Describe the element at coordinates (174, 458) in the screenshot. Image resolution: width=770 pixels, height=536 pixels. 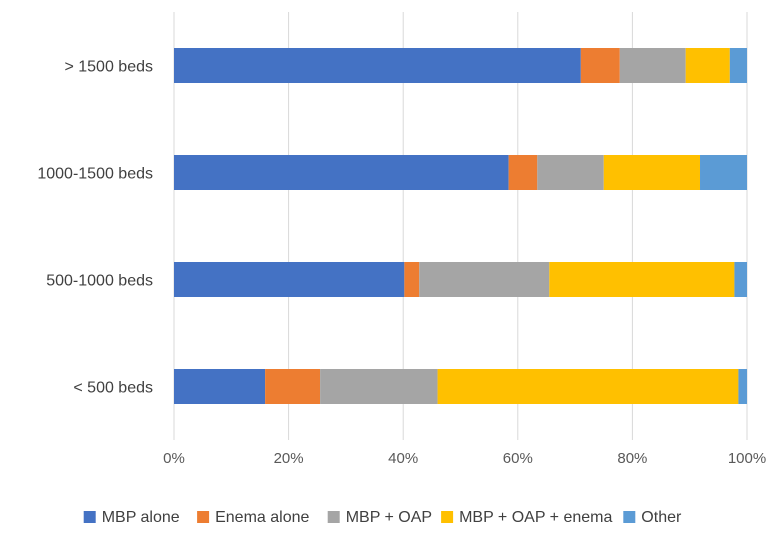
I see `x-tick-label: 0%` at that location.